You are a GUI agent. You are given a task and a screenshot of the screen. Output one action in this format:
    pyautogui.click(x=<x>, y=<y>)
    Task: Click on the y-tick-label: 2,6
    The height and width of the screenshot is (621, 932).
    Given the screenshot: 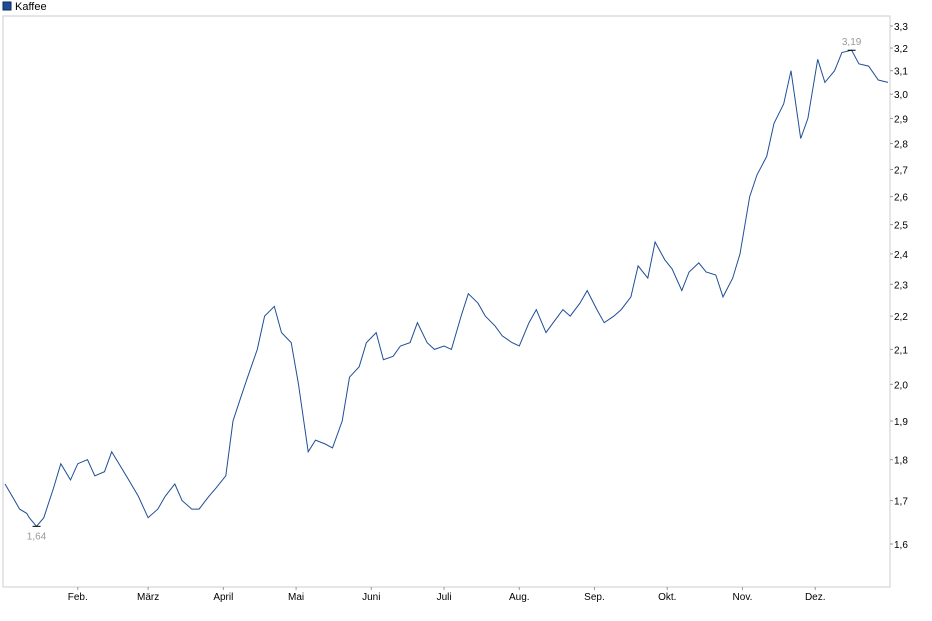 What is the action you would take?
    pyautogui.click(x=901, y=198)
    